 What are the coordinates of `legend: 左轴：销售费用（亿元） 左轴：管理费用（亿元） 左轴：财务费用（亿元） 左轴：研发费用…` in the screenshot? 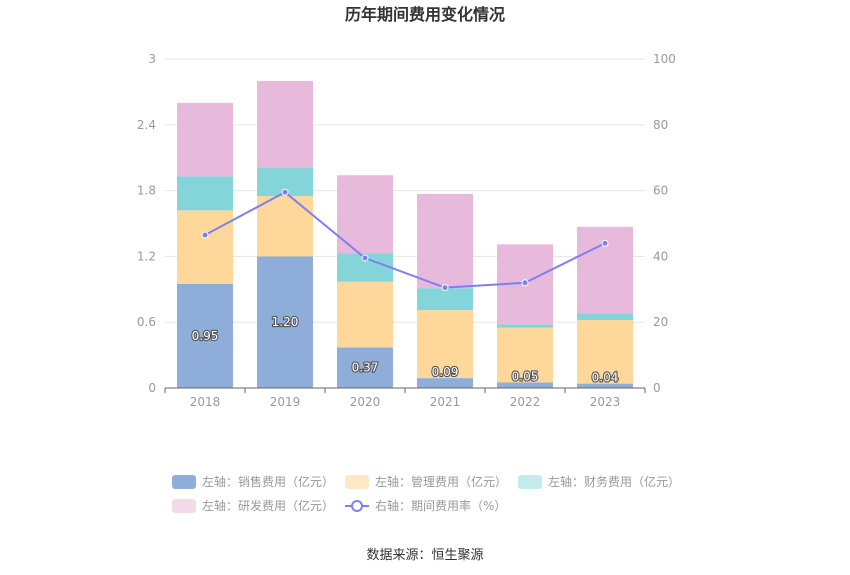 It's located at (426, 493).